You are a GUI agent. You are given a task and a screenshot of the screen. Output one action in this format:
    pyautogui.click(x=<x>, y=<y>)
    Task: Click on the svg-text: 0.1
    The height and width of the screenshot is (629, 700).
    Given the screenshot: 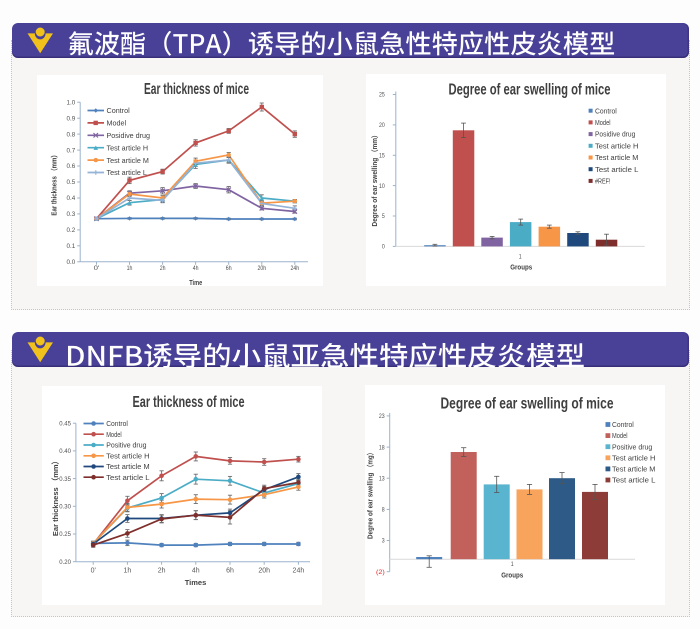 What is the action you would take?
    pyautogui.click(x=71, y=246)
    